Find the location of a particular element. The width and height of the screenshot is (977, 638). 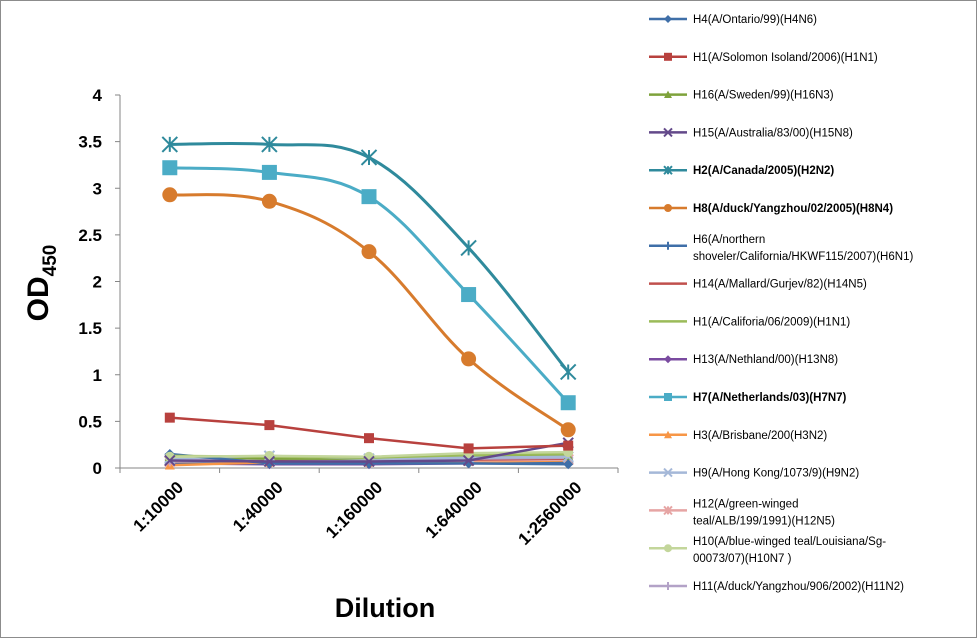

legend-label-line: H2(A/Canada/2005)(H2N2) is located at coordinates (763, 171).